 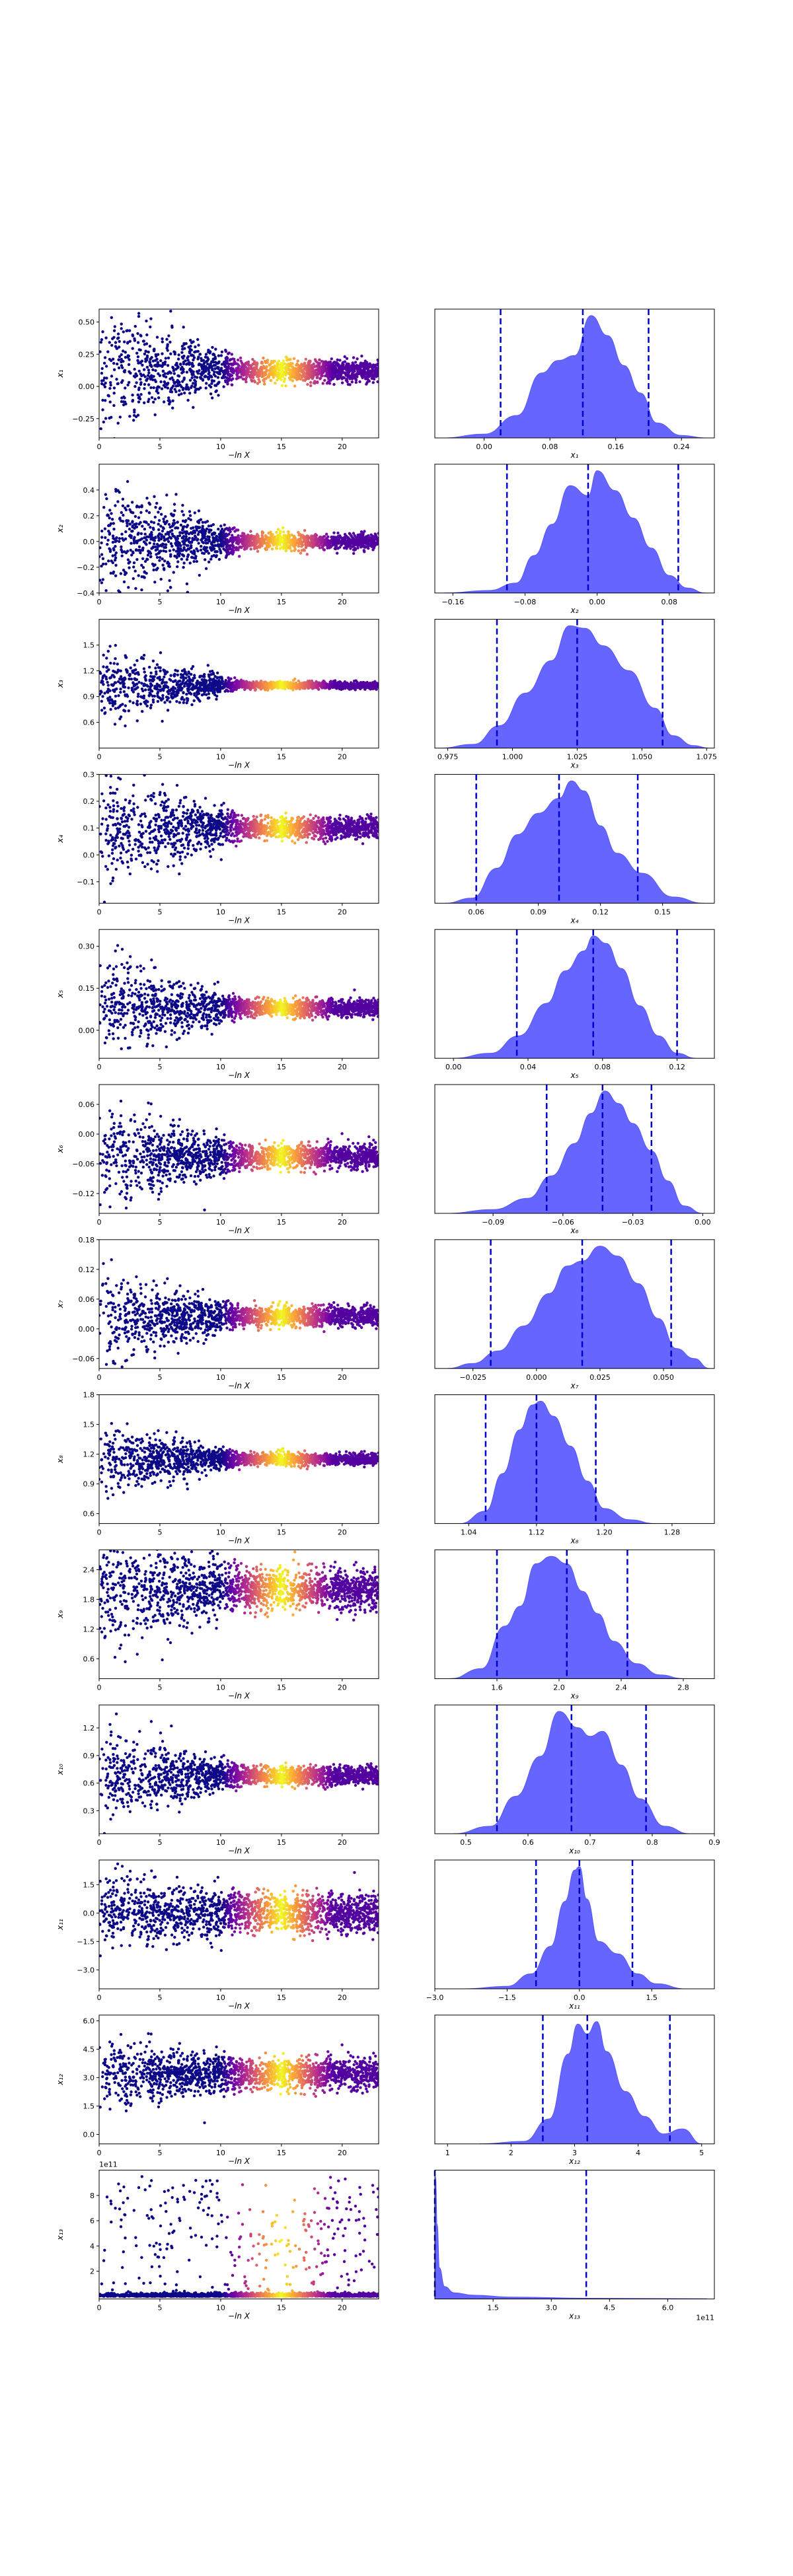 I want to click on posterior-x-tick-label: 0.00, so click(x=484, y=447).